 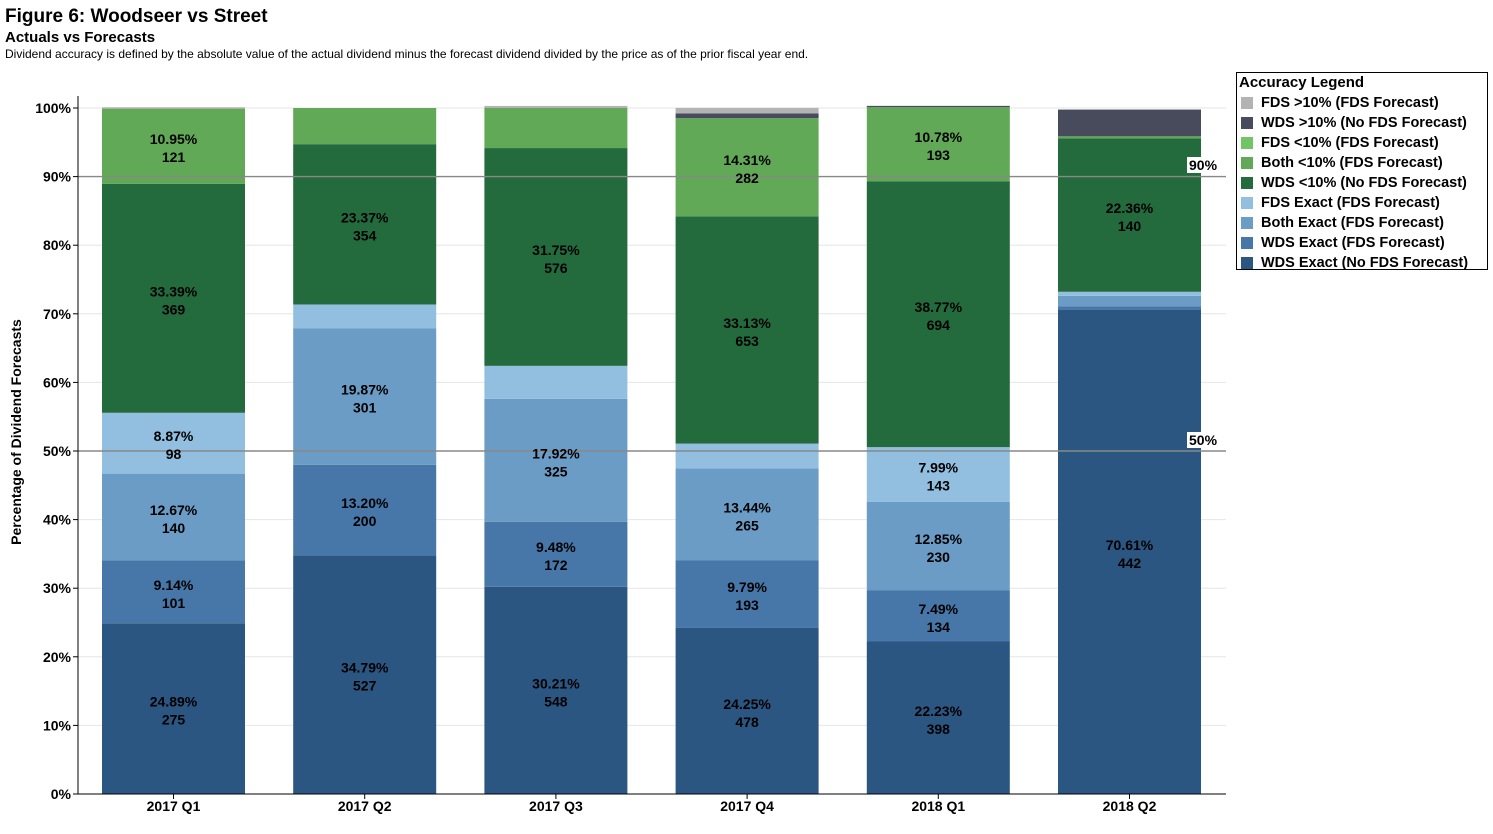 I want to click on legend-item: WDS <10% (No FDS Forecast), so click(x=1362, y=183).